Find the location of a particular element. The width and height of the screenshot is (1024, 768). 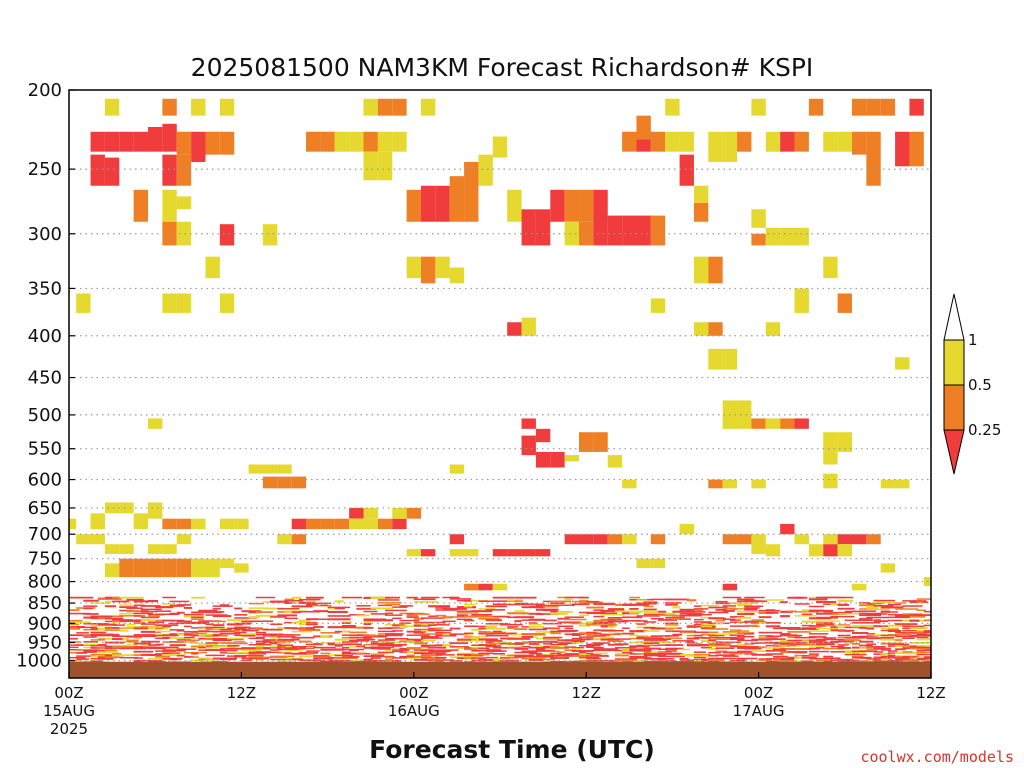

colorbar-label: 1 is located at coordinates (973, 340).